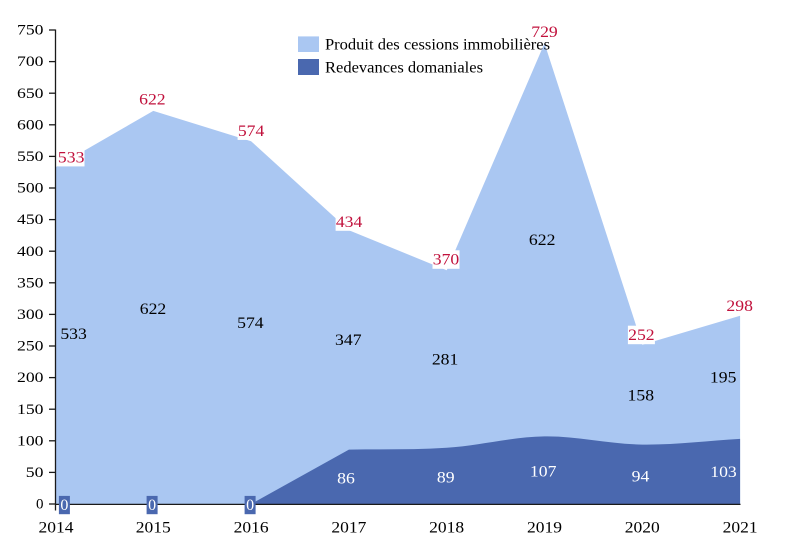  I want to click on svg-text: 550, so click(30, 157).